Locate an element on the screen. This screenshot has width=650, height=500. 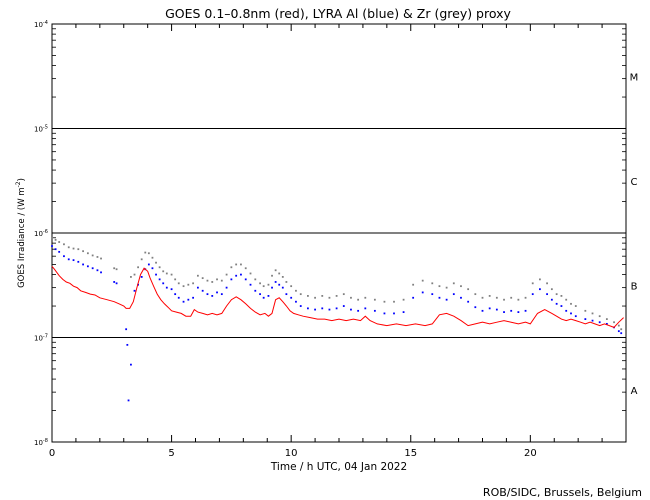
class-label-c: C is located at coordinates (634, 182).